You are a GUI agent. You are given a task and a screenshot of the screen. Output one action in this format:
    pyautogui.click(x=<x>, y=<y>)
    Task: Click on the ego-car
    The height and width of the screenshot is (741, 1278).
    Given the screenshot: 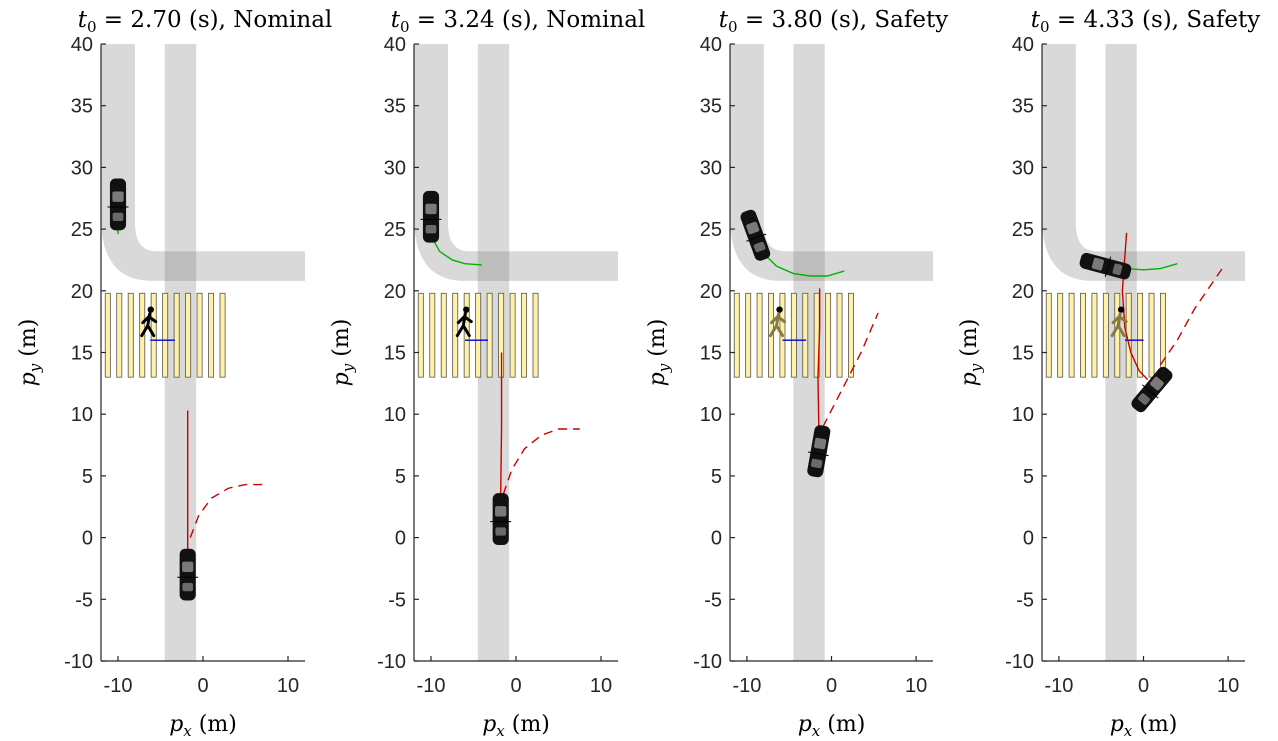 What is the action you would take?
    pyautogui.click(x=1152, y=389)
    